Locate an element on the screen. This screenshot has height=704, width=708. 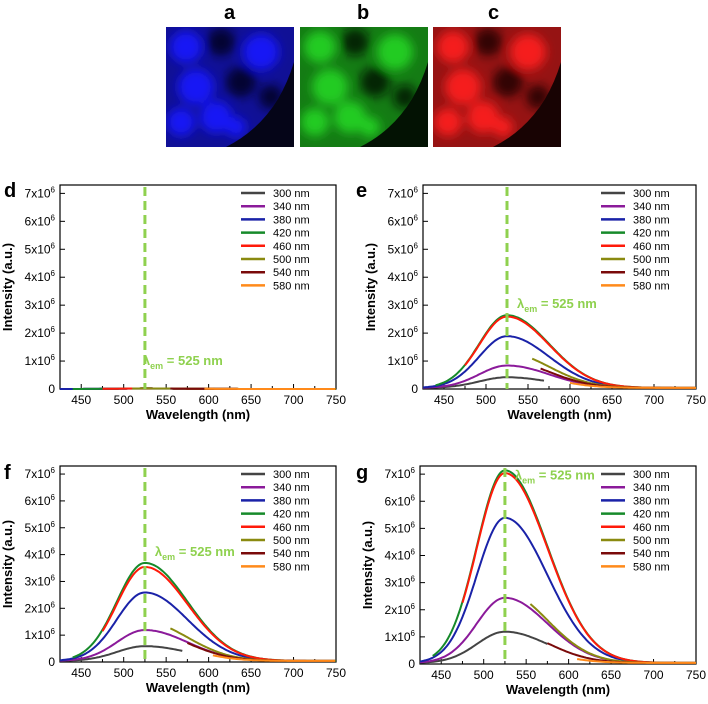
x-tick-label: 700 is located at coordinates (294, 400).